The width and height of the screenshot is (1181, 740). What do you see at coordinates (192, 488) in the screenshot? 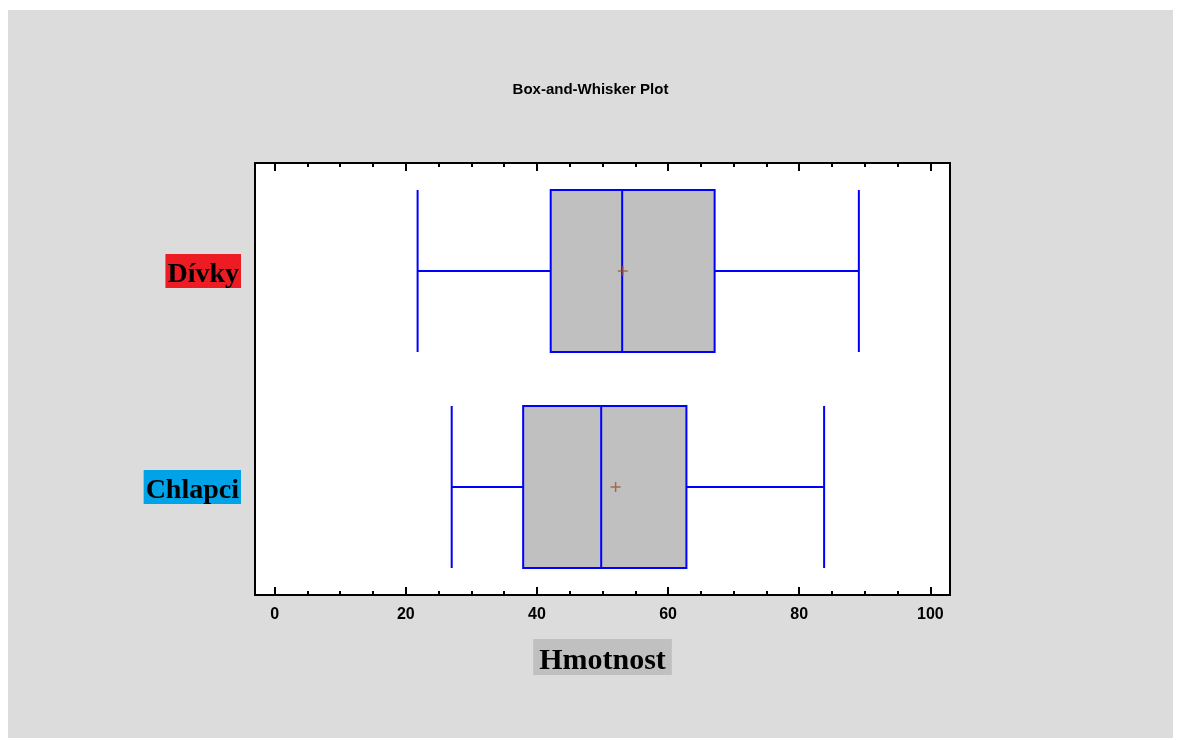
I see `y-tick-label: Chlapci` at bounding box center [192, 488].